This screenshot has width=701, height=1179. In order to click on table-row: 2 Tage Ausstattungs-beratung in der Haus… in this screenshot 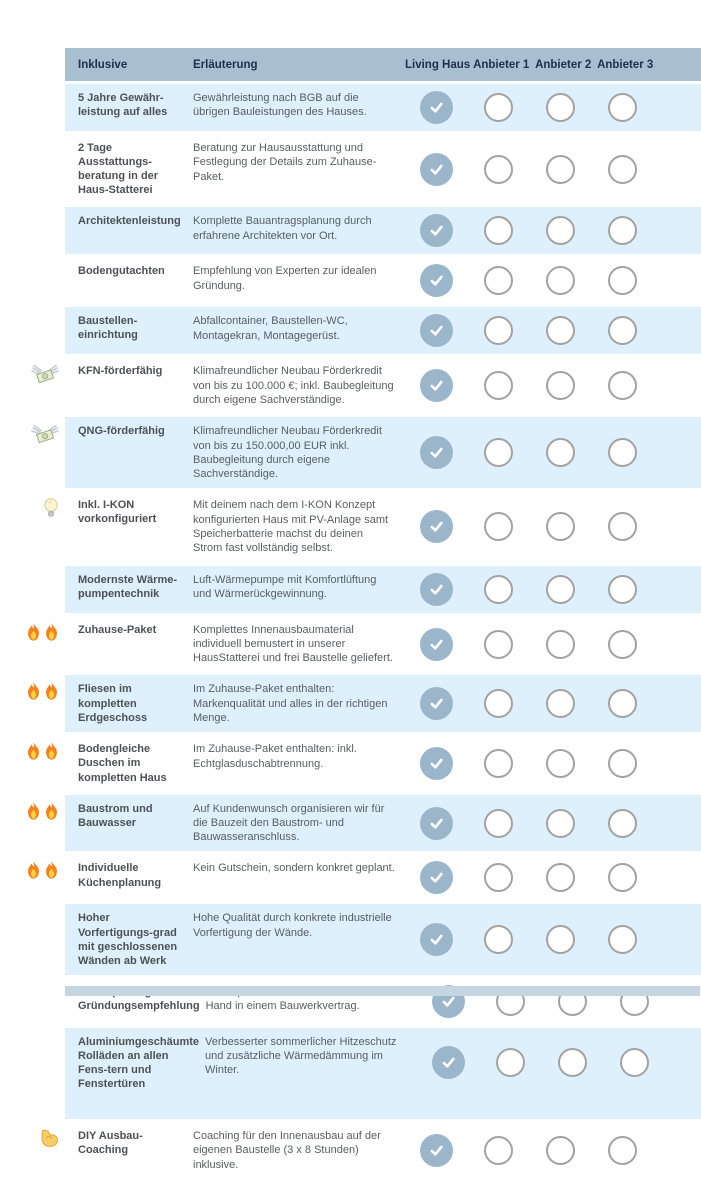, I will do `click(350, 169)`.